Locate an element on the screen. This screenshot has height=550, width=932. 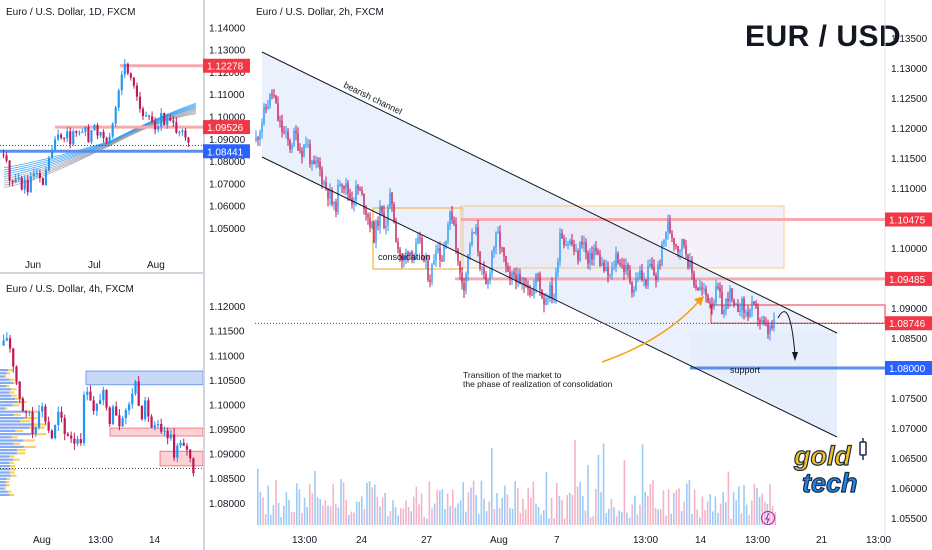
h4-zone-lower is located at coordinates (181, 458).